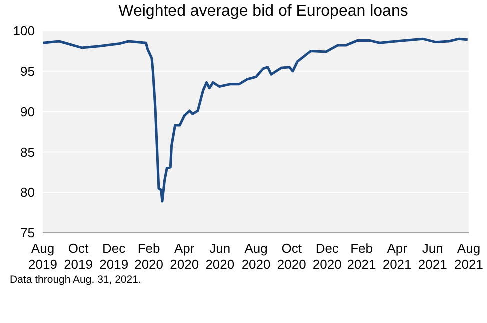 This screenshot has height=323, width=487. Describe the element at coordinates (361, 256) in the screenshot. I see `x-tick-label: Feb 2021` at that location.